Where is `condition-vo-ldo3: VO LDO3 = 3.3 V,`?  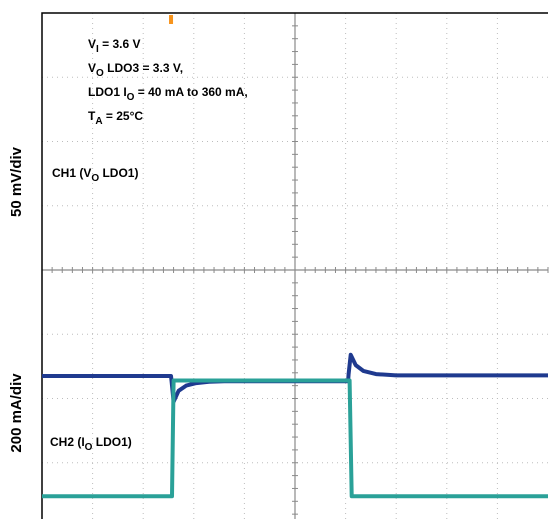
condition-vo-ldo3: VO LDO3 = 3.3 V, is located at coordinates (135, 70).